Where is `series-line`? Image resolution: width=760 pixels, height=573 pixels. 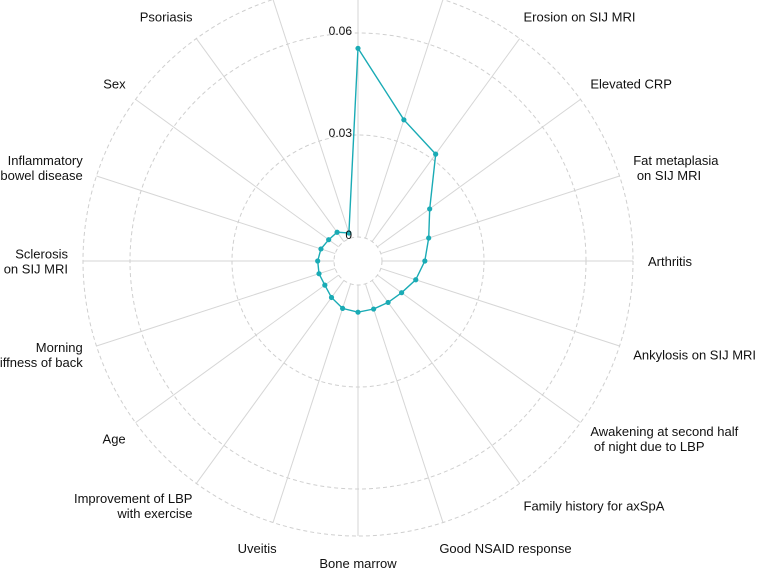
series-line is located at coordinates (376, 179).